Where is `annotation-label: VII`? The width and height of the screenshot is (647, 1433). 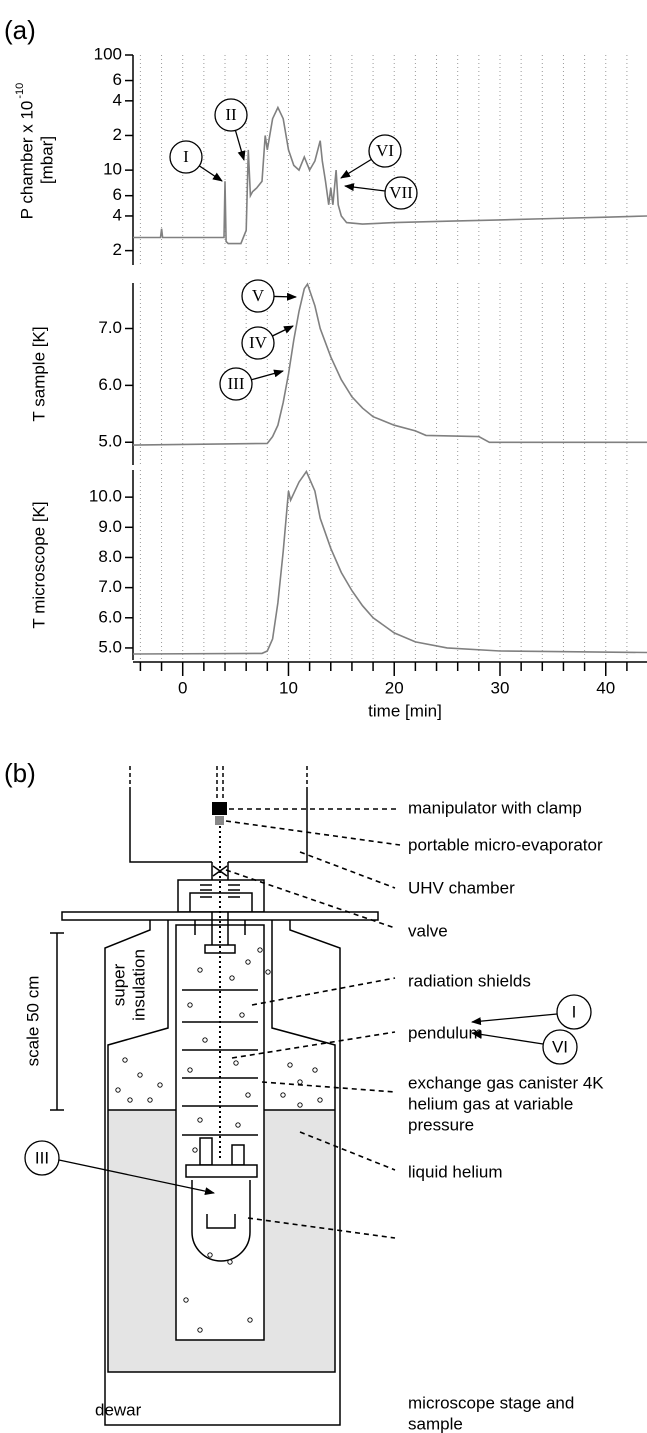
annotation-label: VII is located at coordinates (401, 192).